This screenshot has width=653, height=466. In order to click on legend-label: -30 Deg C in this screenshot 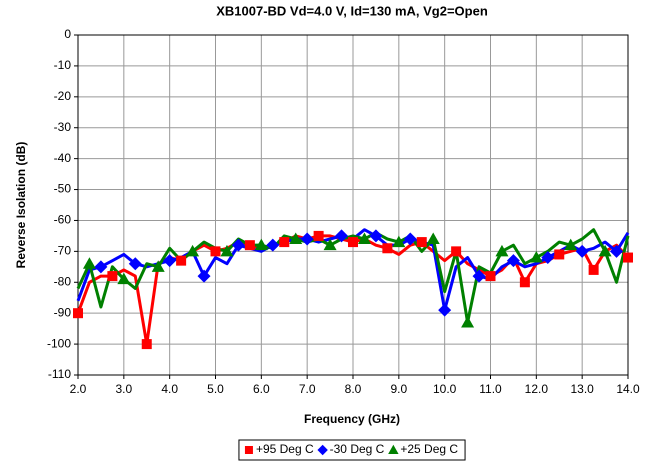, I will do `click(357, 449)`.